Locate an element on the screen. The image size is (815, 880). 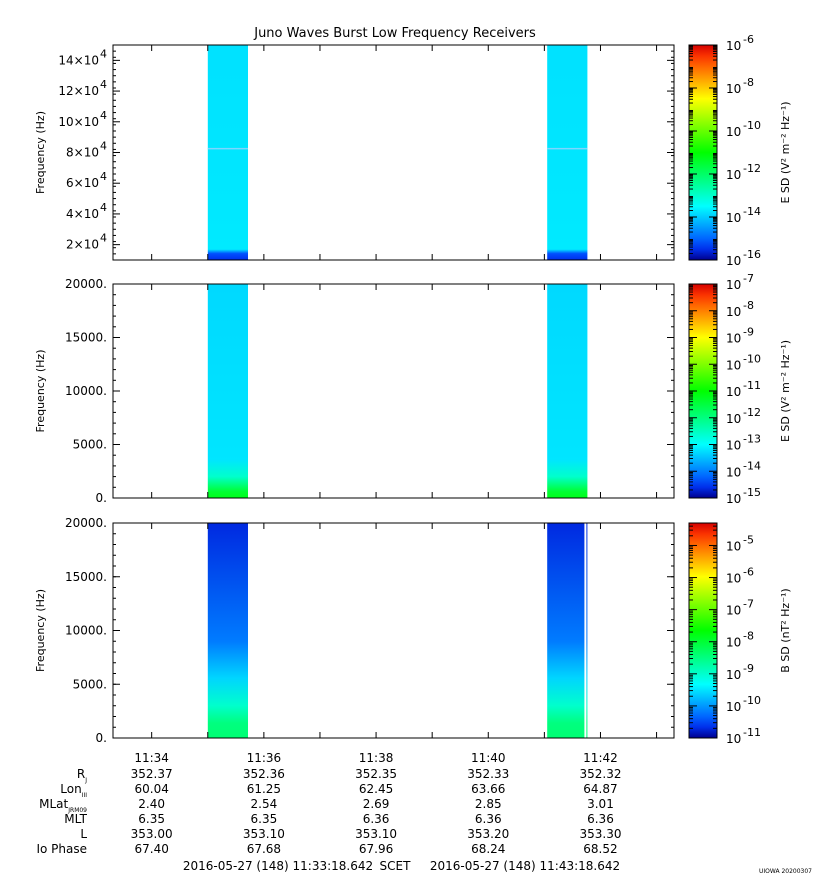
ephemeris-value: 67.96 is located at coordinates (376, 849).